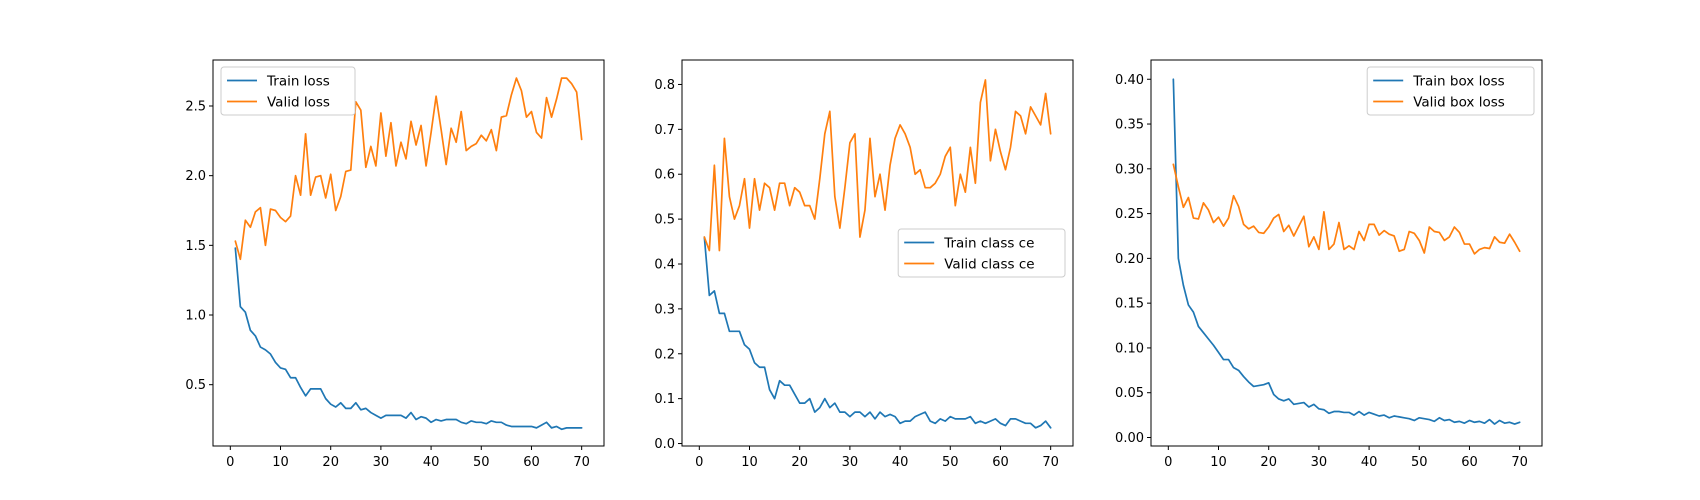 The height and width of the screenshot is (500, 1700). I want to click on legend-entry: Train box loss, so click(1458, 82).